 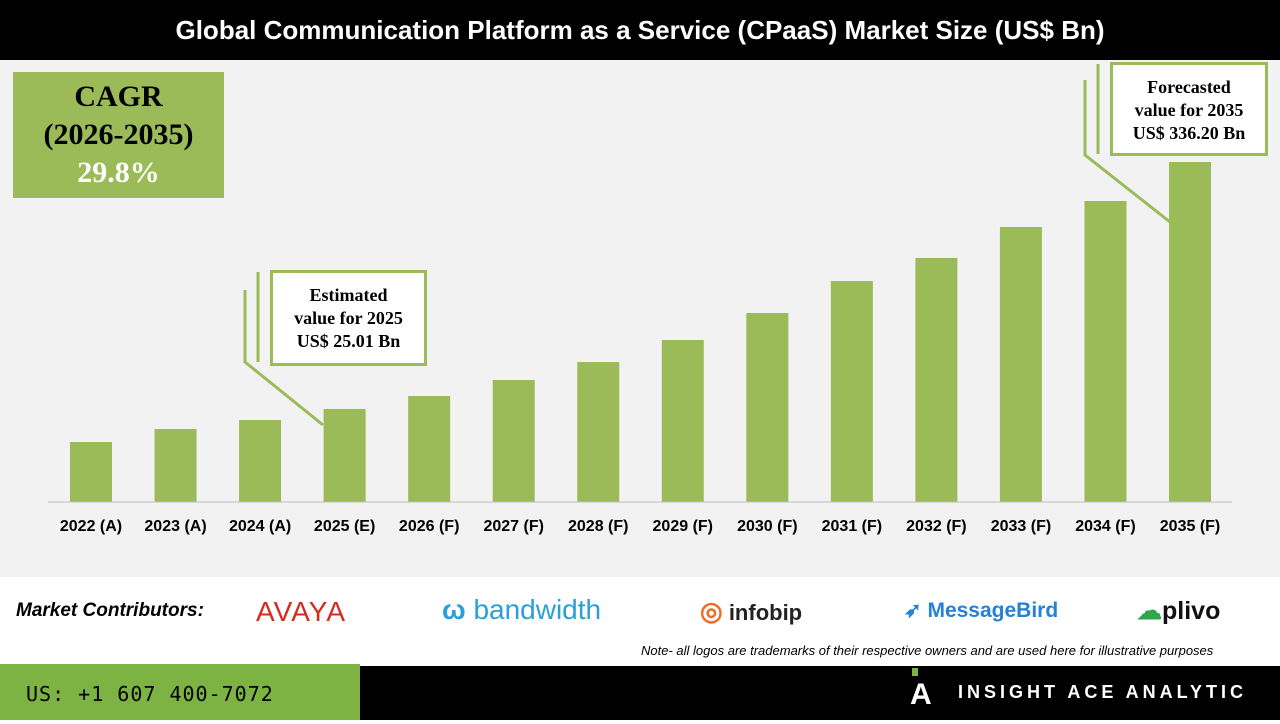 I want to click on contributors-label: Market Contributors:, so click(x=110, y=610).